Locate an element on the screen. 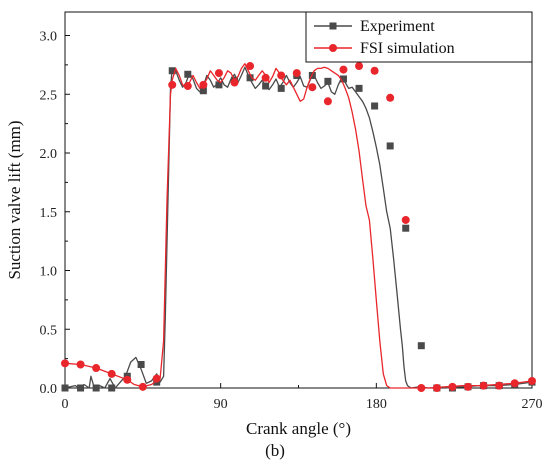  x-tick-label: 270 is located at coordinates (532, 404).